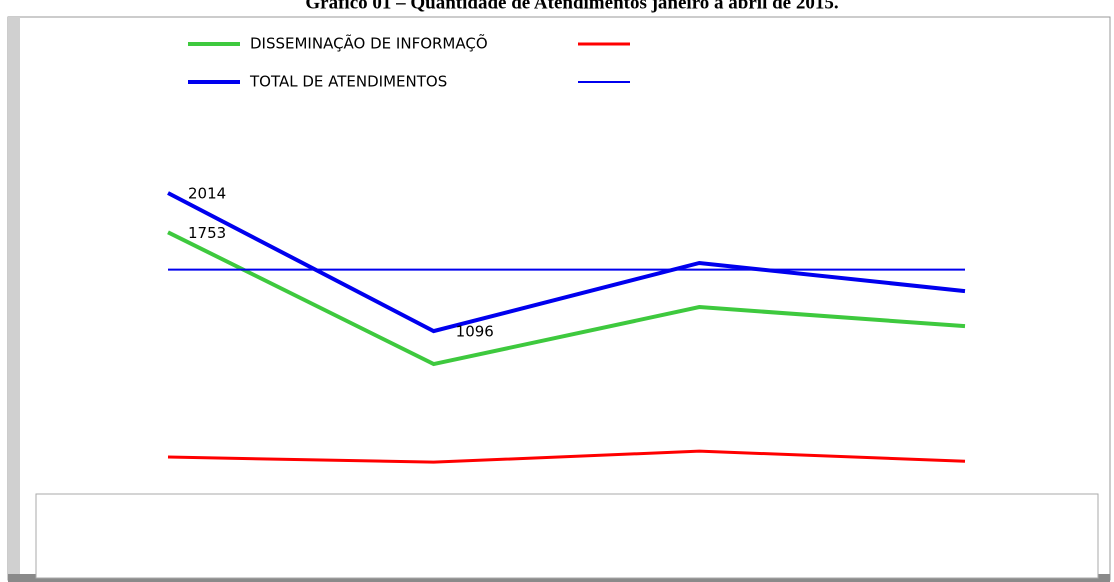 The width and height of the screenshot is (1114, 582). What do you see at coordinates (567, 536) in the screenshot?
I see `table-box` at bounding box center [567, 536].